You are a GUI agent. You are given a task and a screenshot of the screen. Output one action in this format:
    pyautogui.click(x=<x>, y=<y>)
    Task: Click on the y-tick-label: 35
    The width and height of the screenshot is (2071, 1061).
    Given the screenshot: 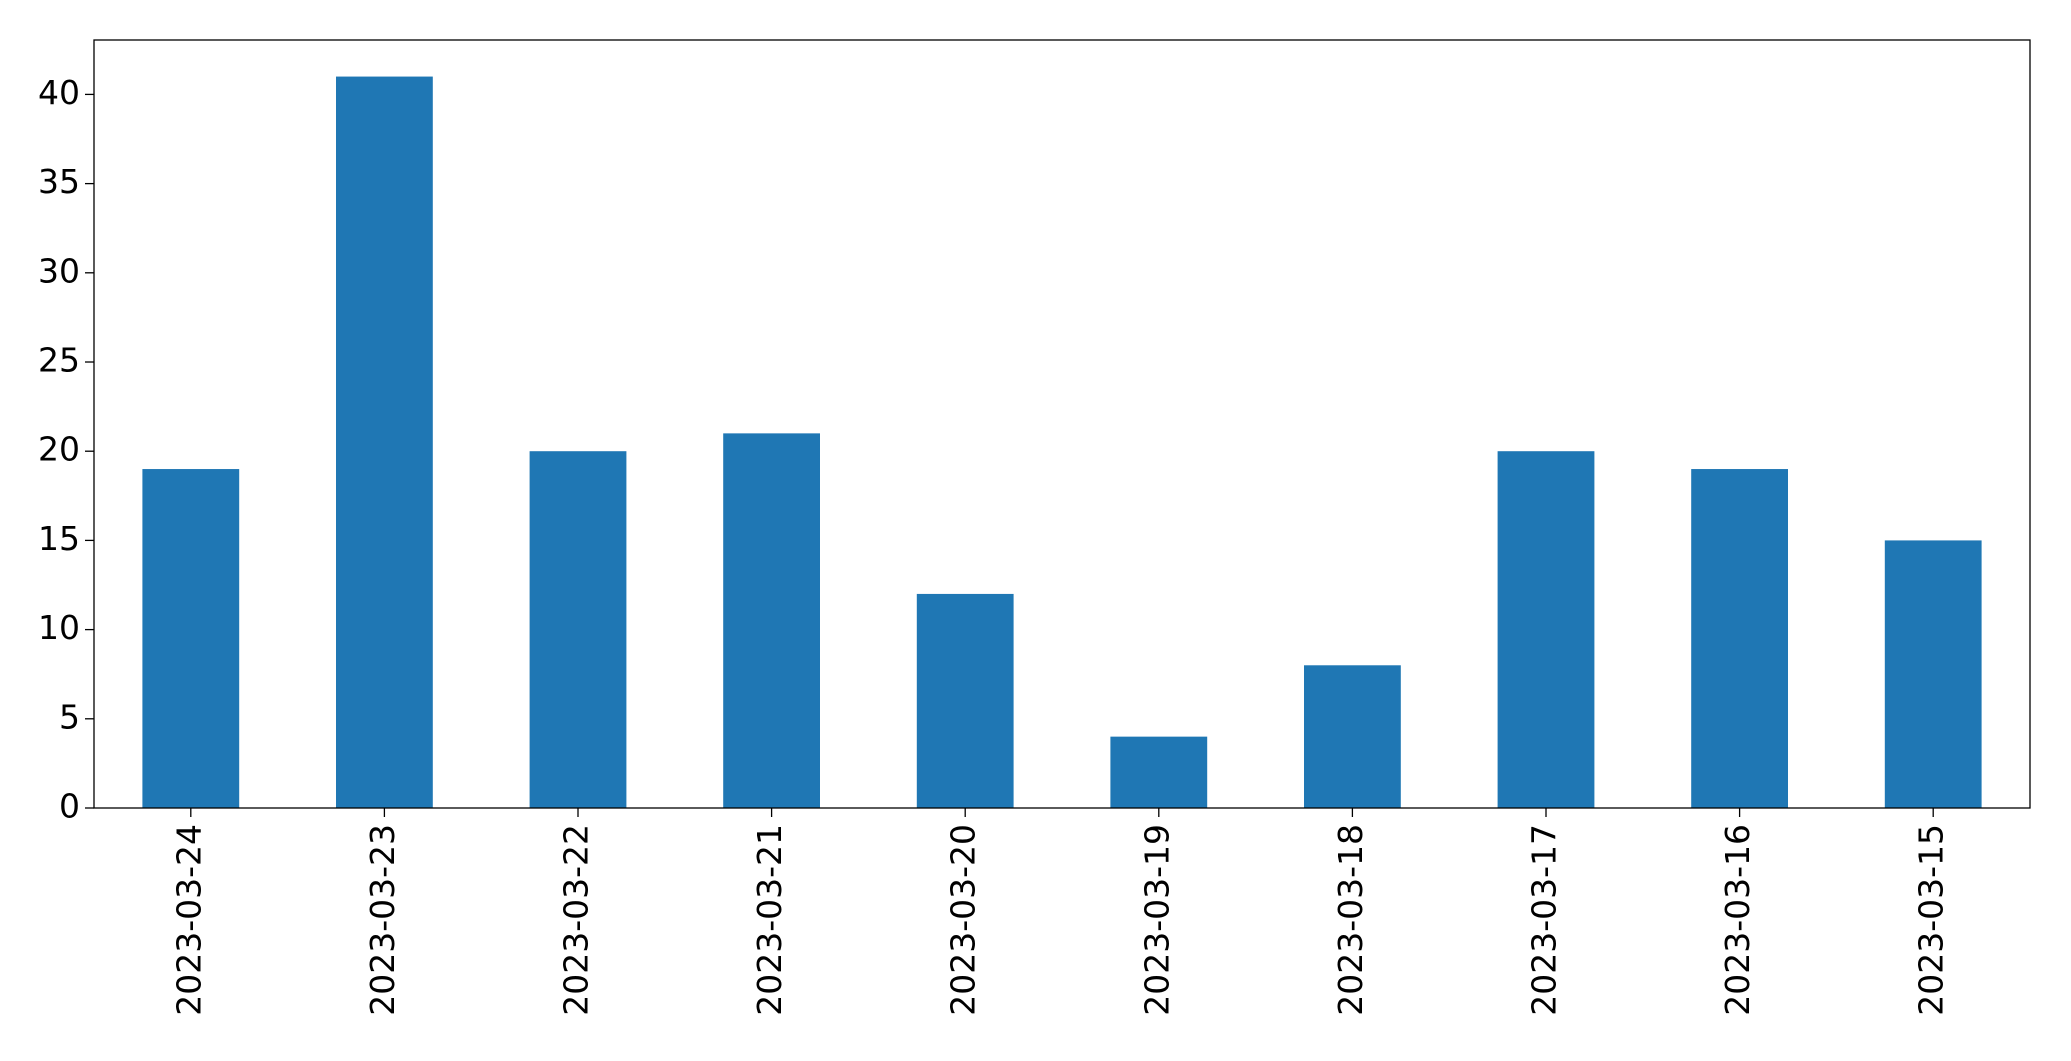 What is the action you would take?
    pyautogui.click(x=59, y=181)
    